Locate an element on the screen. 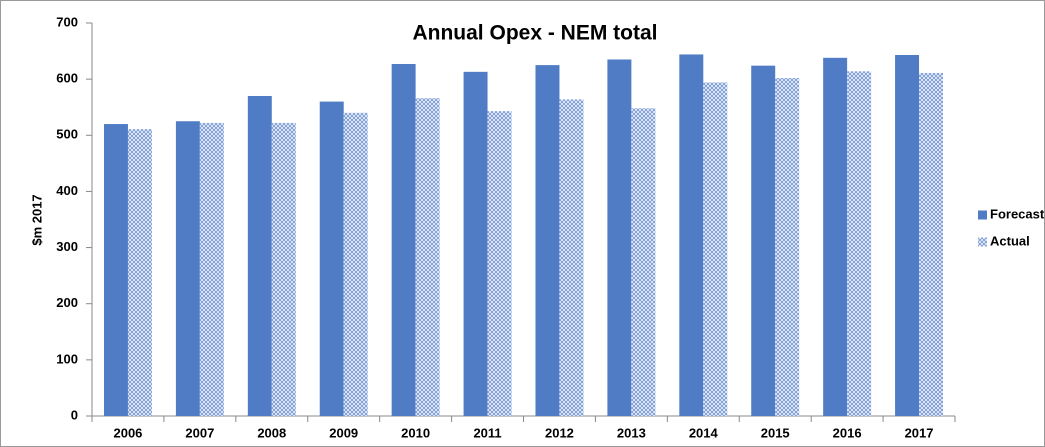  x-tick-label: 2007 is located at coordinates (199, 432).